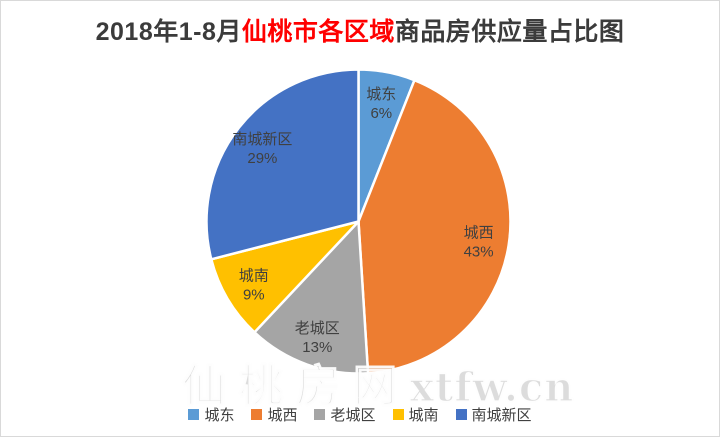  Describe the element at coordinates (254, 285) in the screenshot. I see `pie-label-3: 城南 9%` at that location.